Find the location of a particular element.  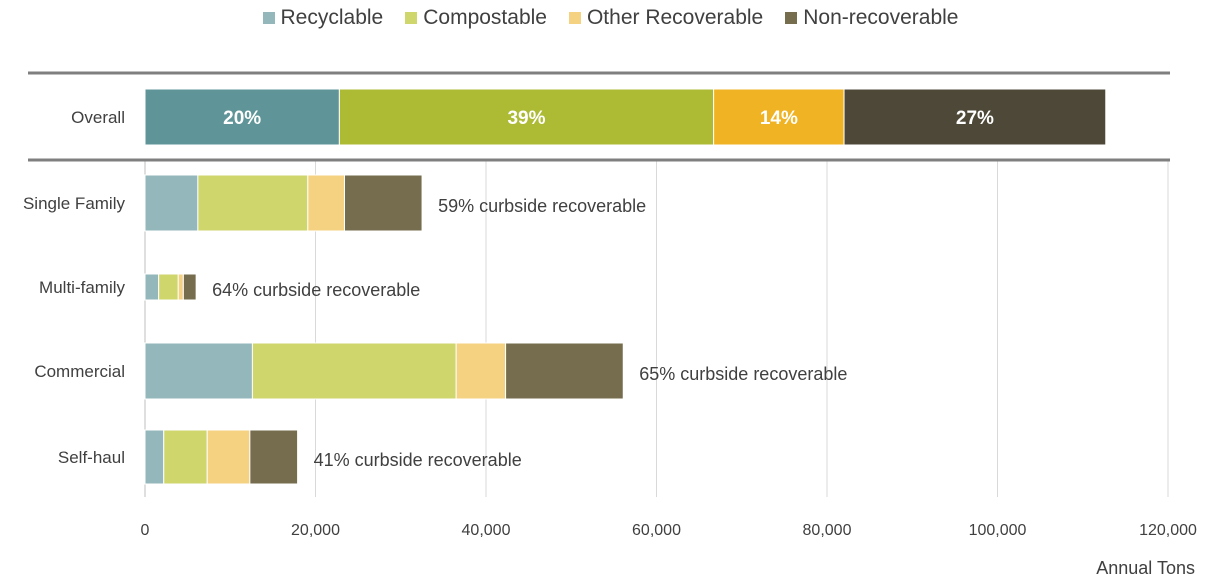

category-label: Commercial is located at coordinates (79, 371).